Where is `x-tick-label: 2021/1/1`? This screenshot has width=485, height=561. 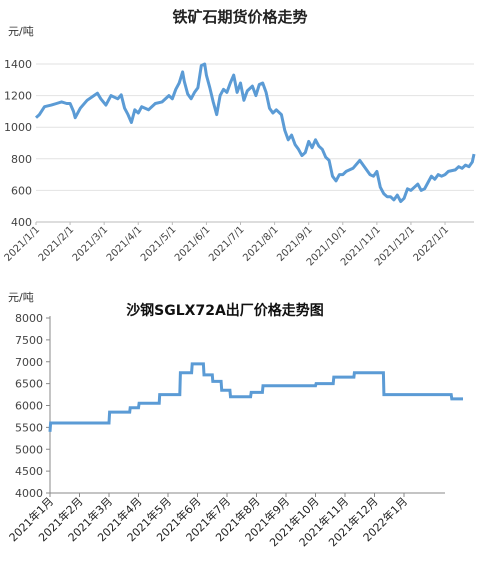
x-tick-label: 2021/1/1 is located at coordinates (23, 244).